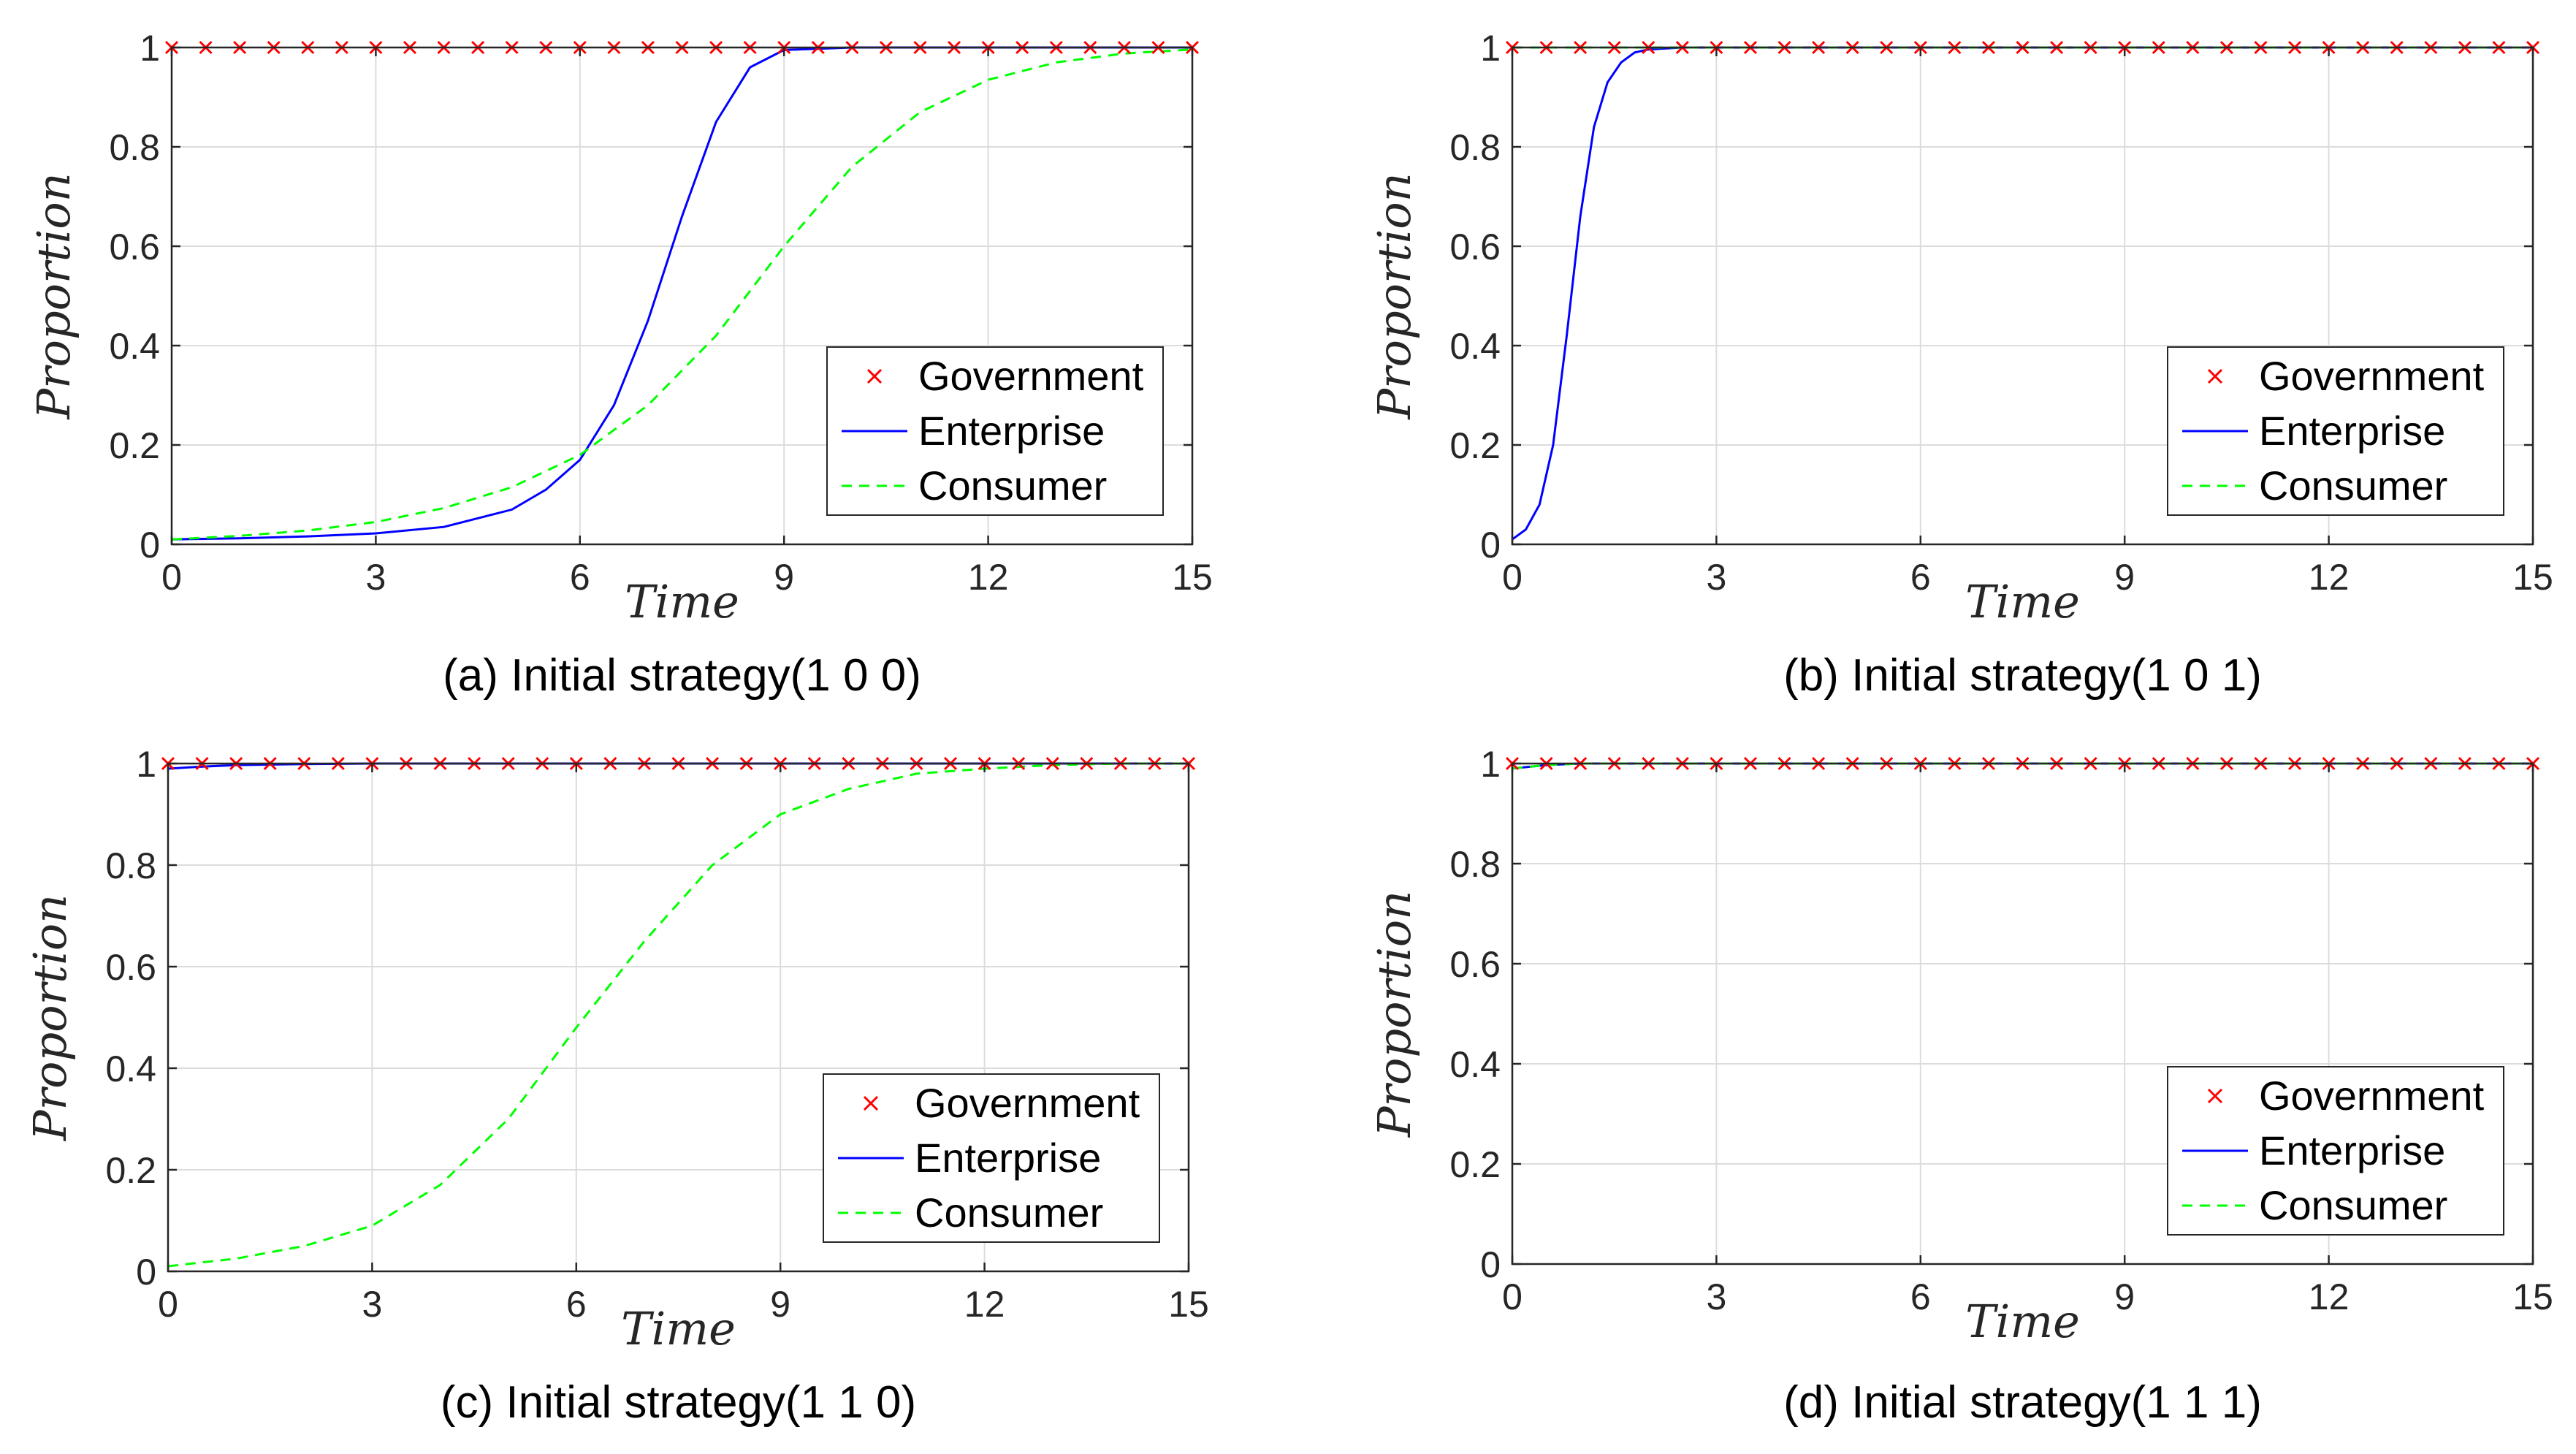 This screenshot has height=1454, width=2576. What do you see at coordinates (2023, 1402) in the screenshot?
I see `panel-caption: (d) Initial strategy(1 1 1)` at bounding box center [2023, 1402].